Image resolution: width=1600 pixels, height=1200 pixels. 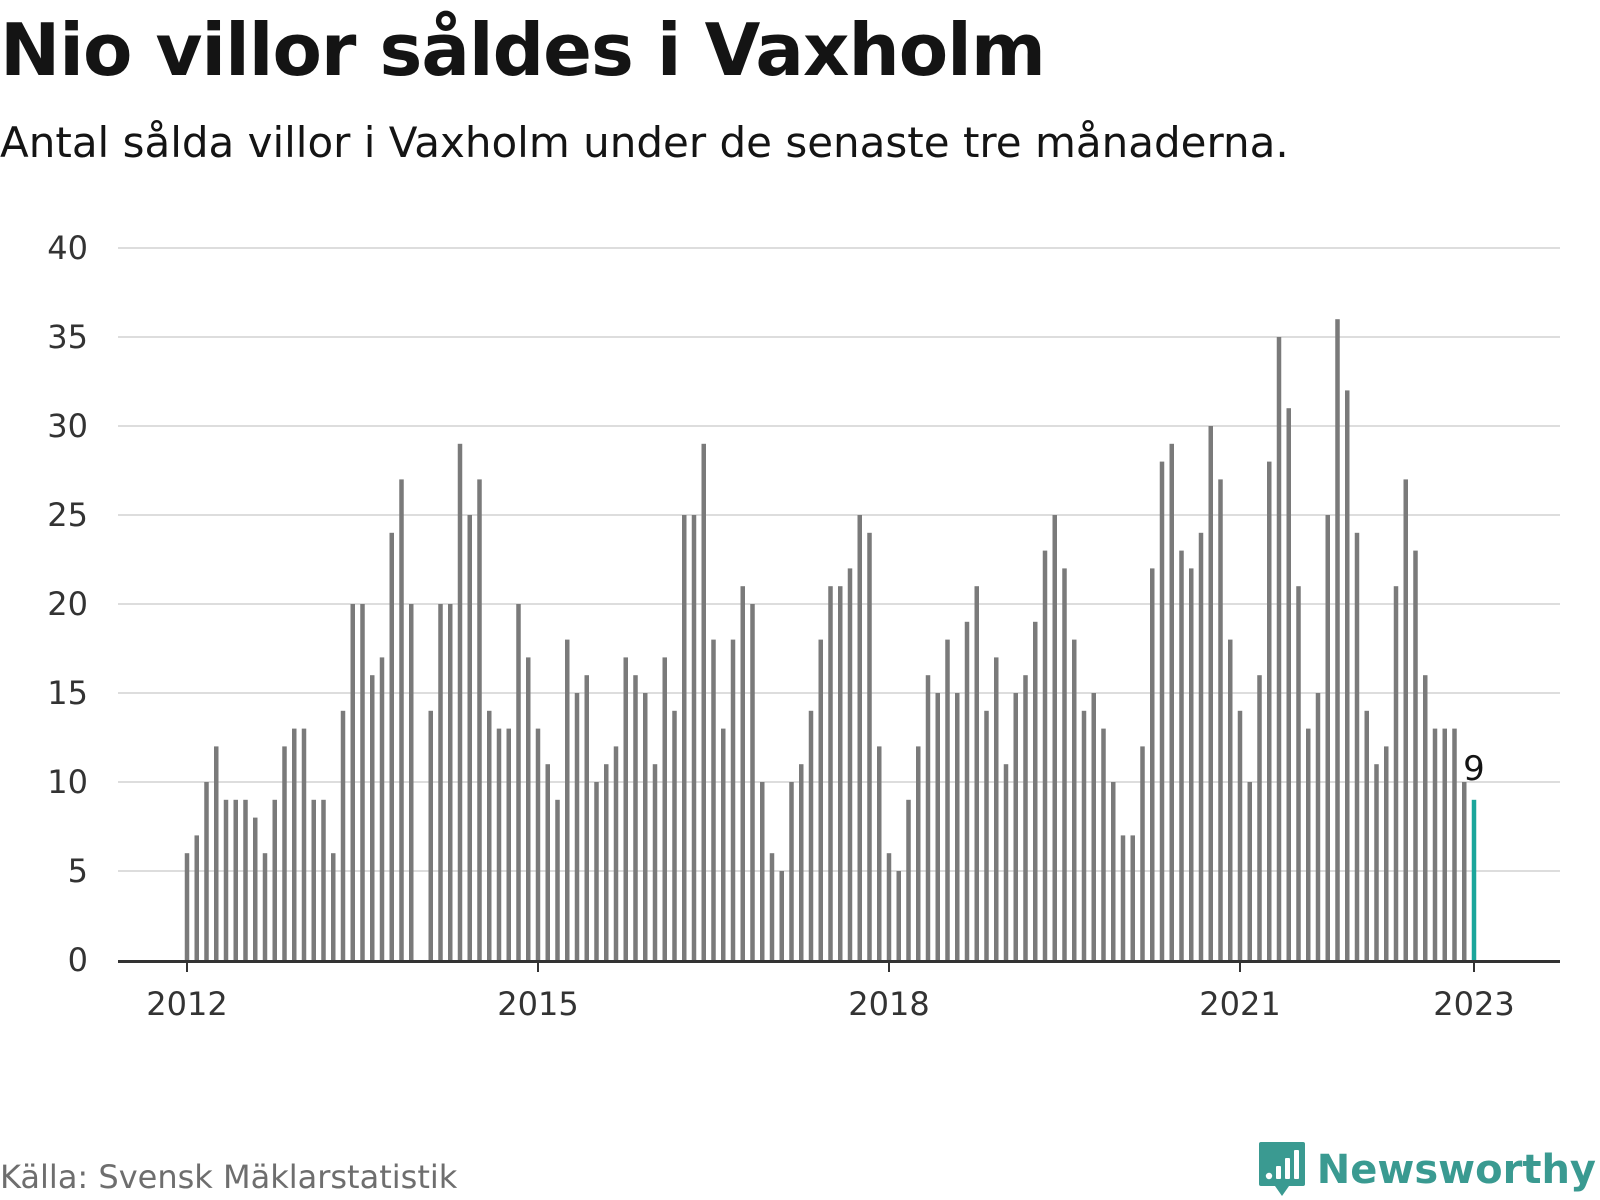 What do you see at coordinates (537, 1004) in the screenshot?
I see `x-tick-label: 2015` at bounding box center [537, 1004].